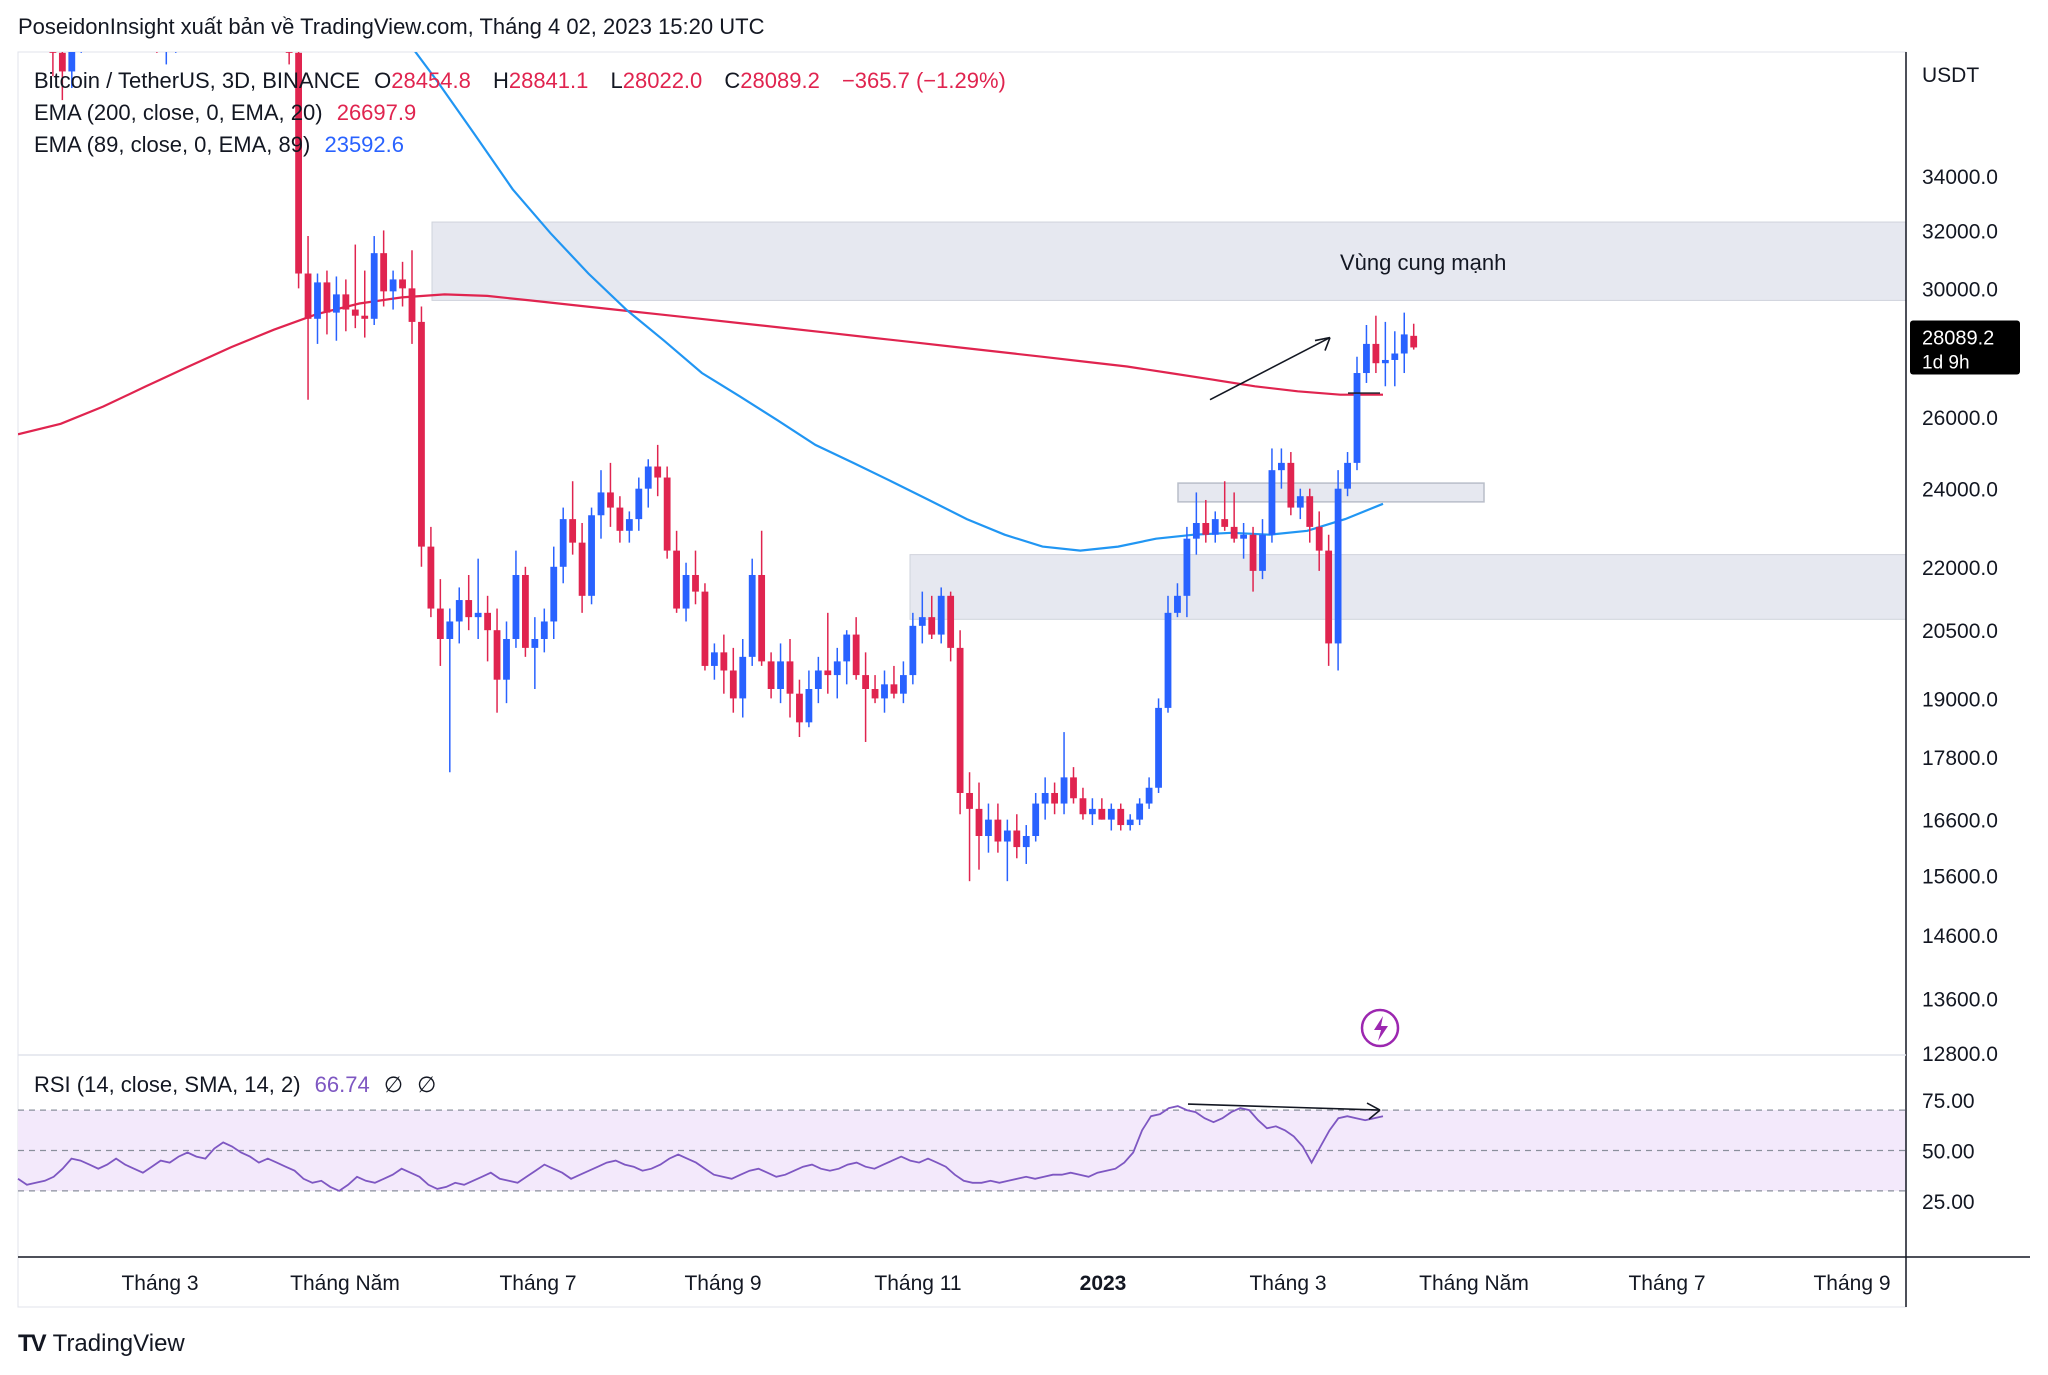 This screenshot has width=2048, height=1375. What do you see at coordinates (178, 112) in the screenshot?
I see `ema200-label: EMA (200, close, 0, EMA, 20)` at bounding box center [178, 112].